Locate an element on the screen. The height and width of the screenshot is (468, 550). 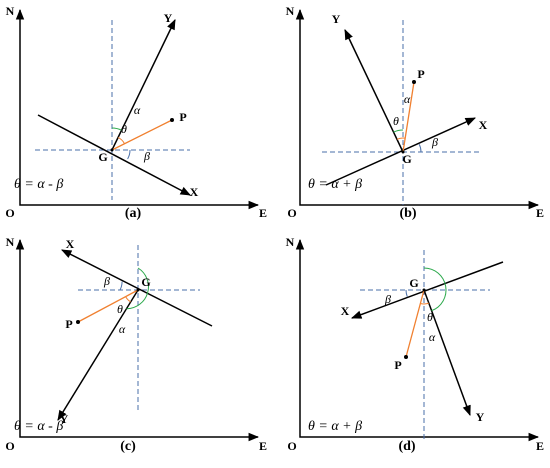
caption: (a) is located at coordinates (133, 213).